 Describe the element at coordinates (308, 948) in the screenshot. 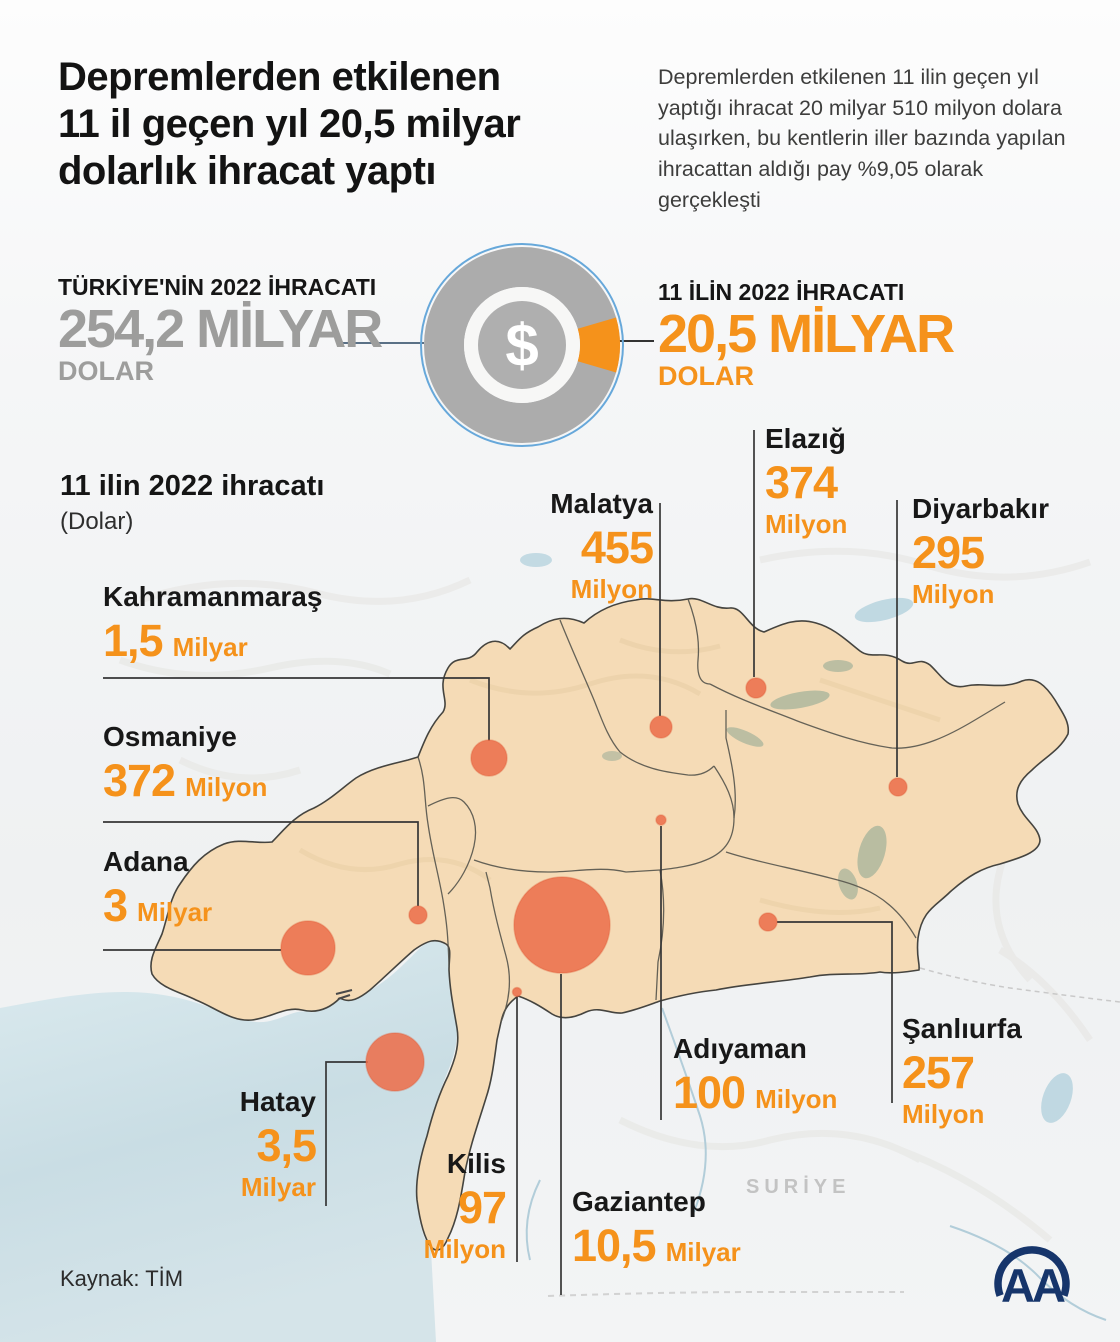

I see `bubble-adana` at that location.